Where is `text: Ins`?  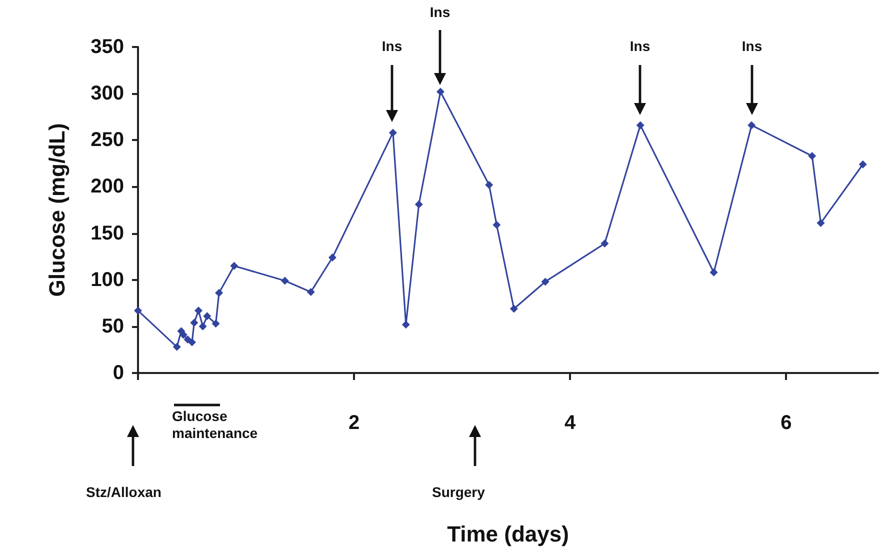
text: Ins is located at coordinates (440, 12).